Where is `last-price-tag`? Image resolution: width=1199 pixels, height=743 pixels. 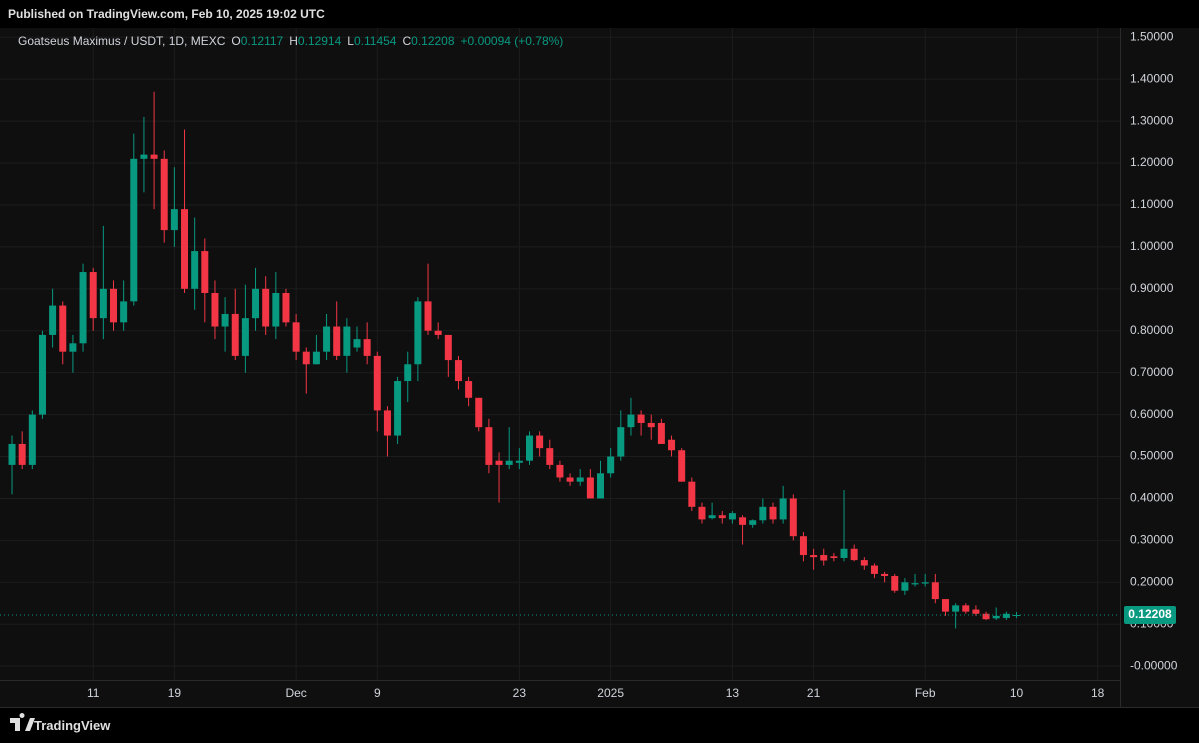
last-price-tag is located at coordinates (1150, 614).